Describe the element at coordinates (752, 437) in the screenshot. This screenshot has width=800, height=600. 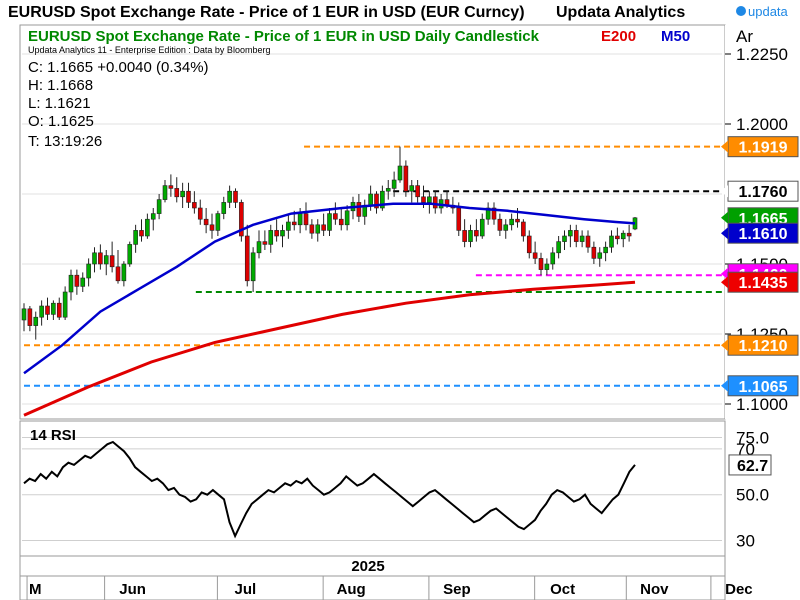
I see `rsi-tick-label: 75.0` at that location.